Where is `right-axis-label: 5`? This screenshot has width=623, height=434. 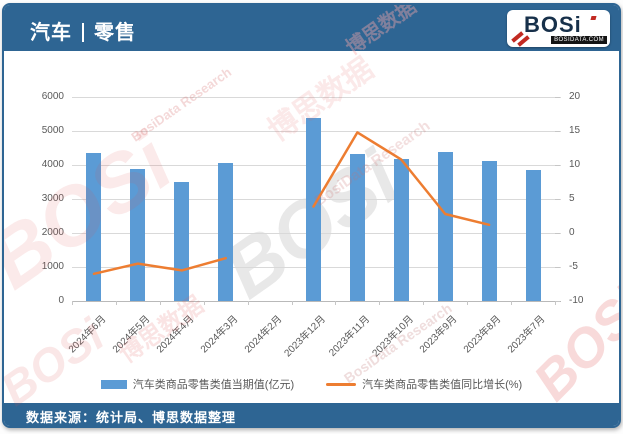
right-axis-label: 5 is located at coordinates (572, 198).